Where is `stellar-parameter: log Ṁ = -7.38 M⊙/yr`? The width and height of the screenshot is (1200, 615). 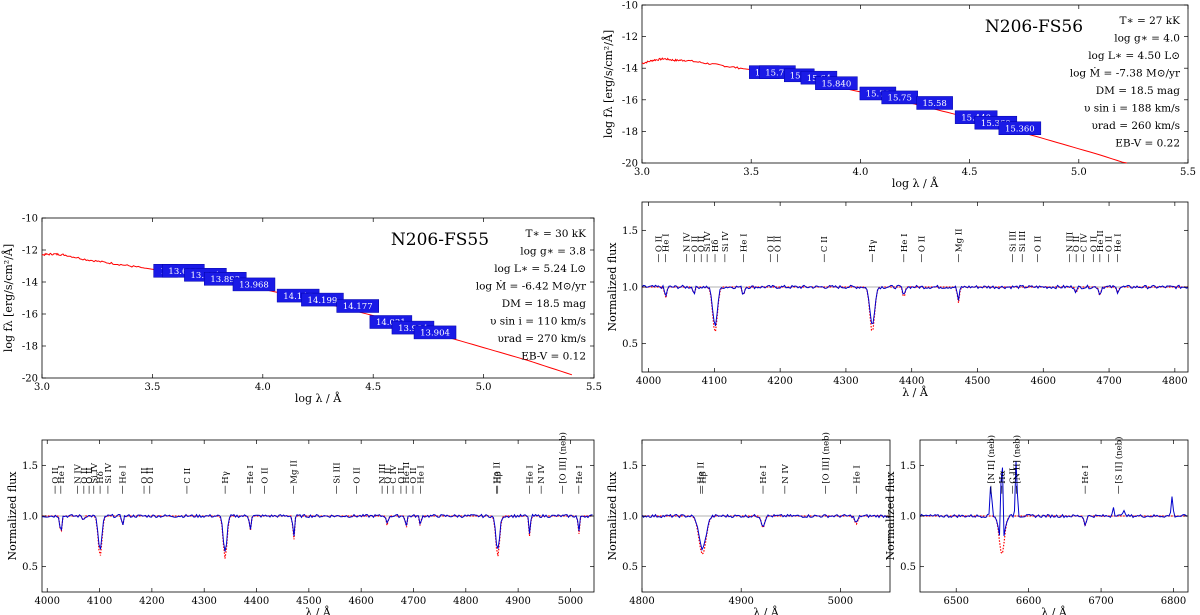
stellar-parameter: log Ṁ = -7.38 M⊙/yr is located at coordinates (1125, 73).